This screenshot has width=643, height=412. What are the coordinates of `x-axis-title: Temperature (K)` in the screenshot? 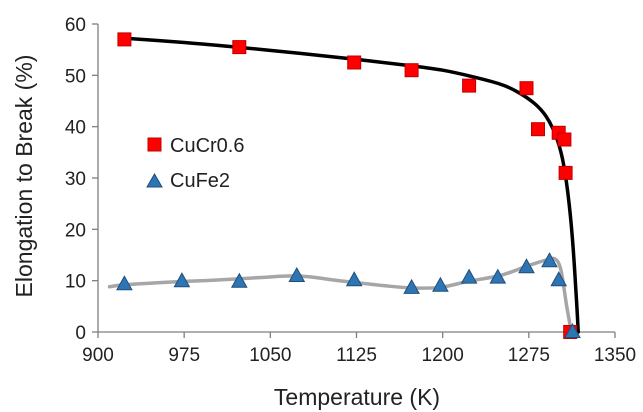 It's located at (357, 397).